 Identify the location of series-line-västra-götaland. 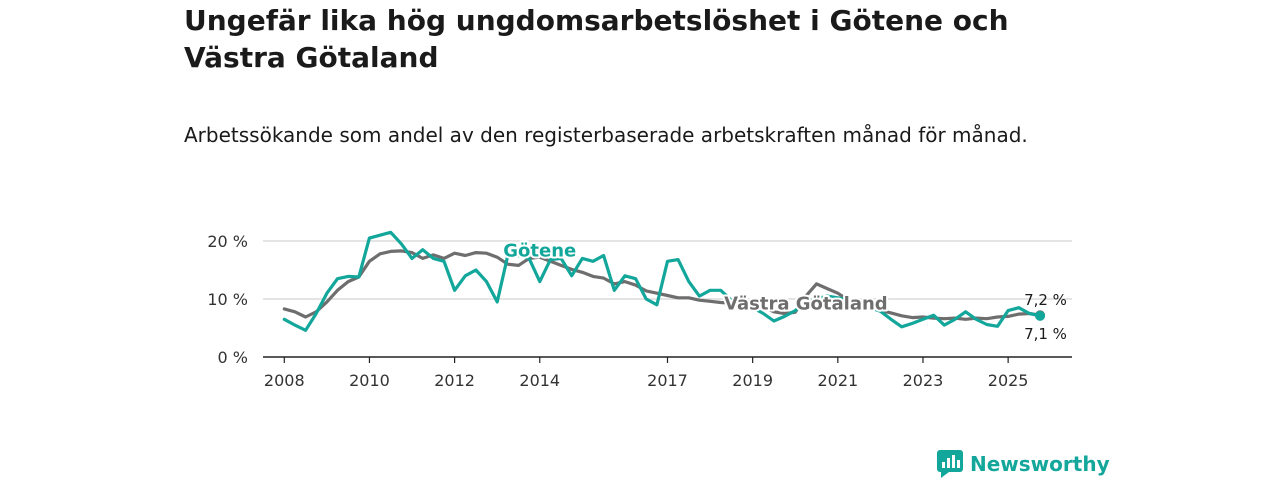
(662, 285).